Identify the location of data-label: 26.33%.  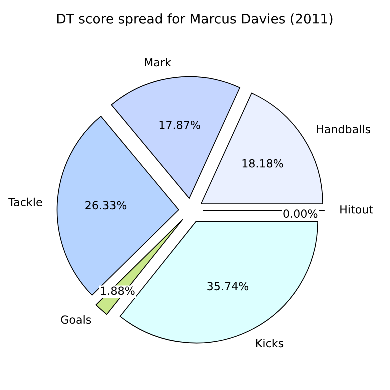
(106, 205).